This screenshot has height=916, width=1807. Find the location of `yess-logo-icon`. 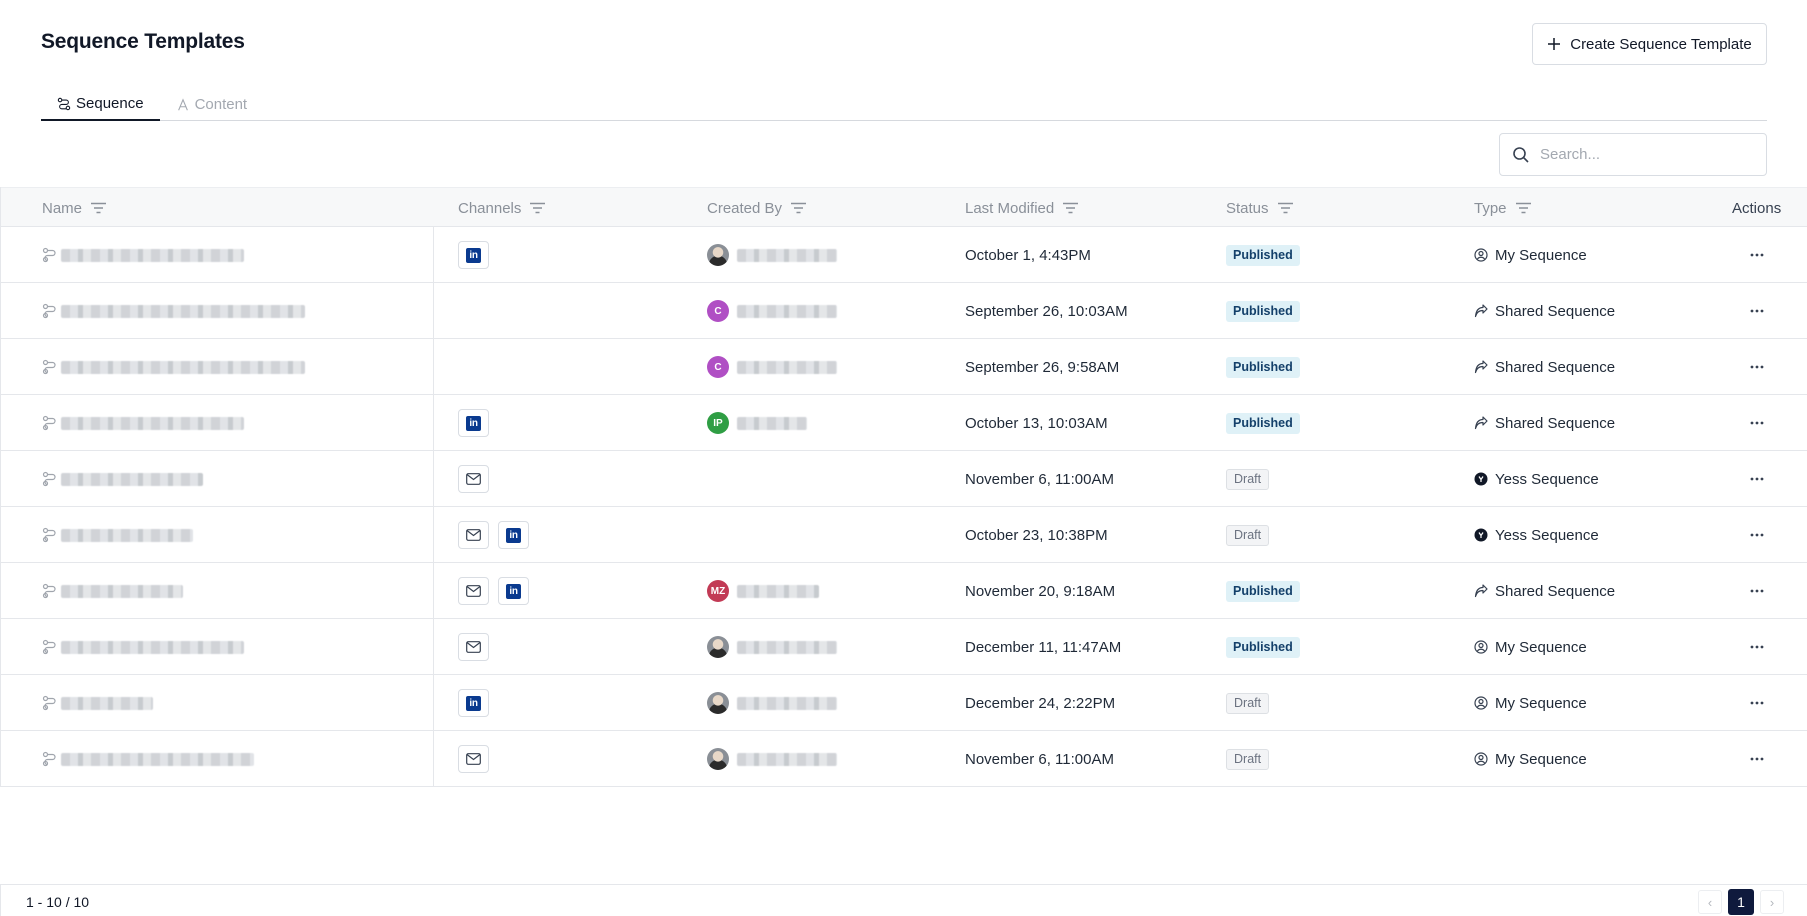

yess-logo-icon is located at coordinates (1481, 479).